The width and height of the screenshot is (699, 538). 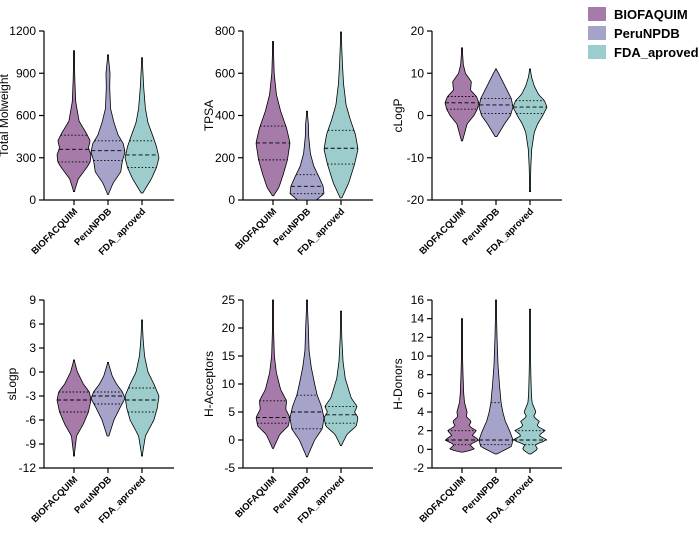 I want to click on legend: BIOFAQUIM PeruNPDB FDA_aproved, so click(x=643, y=33).